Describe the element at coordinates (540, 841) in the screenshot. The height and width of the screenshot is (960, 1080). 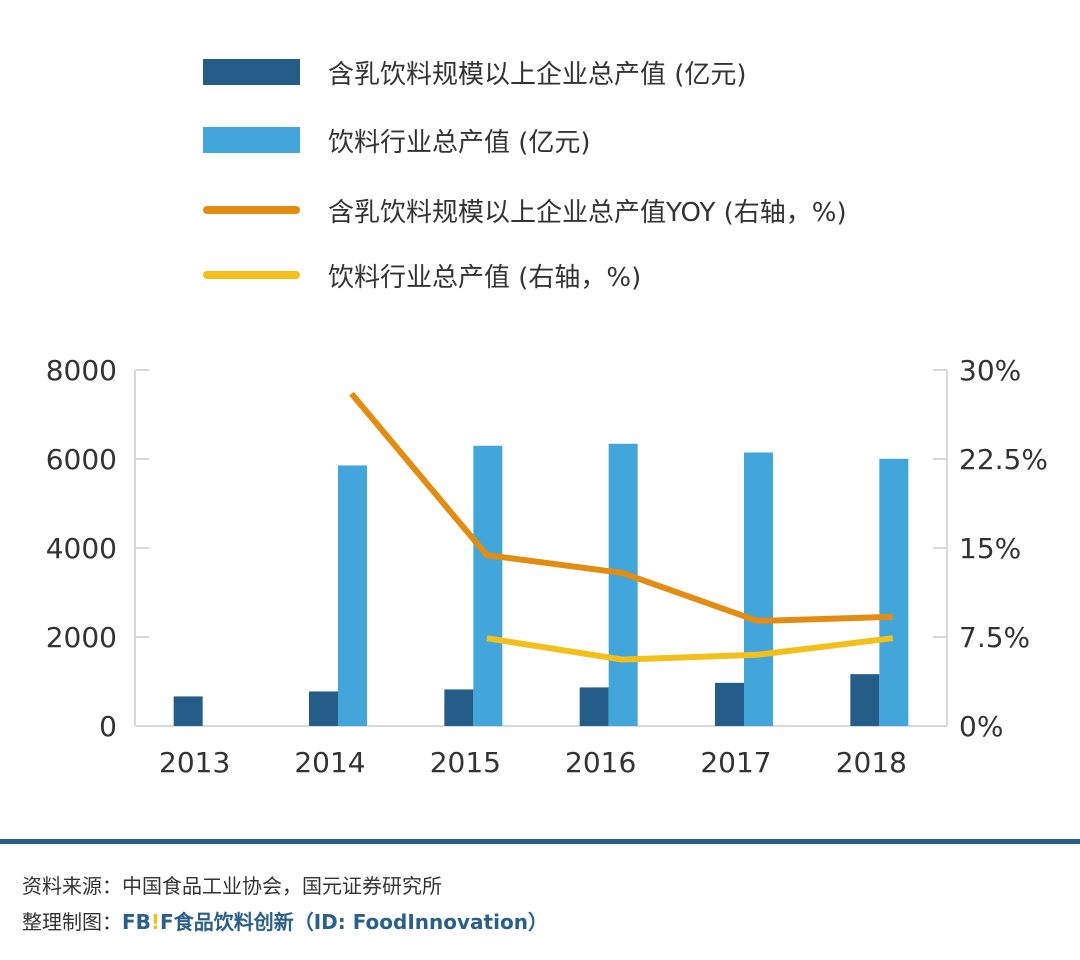
I see `footer-divider` at that location.